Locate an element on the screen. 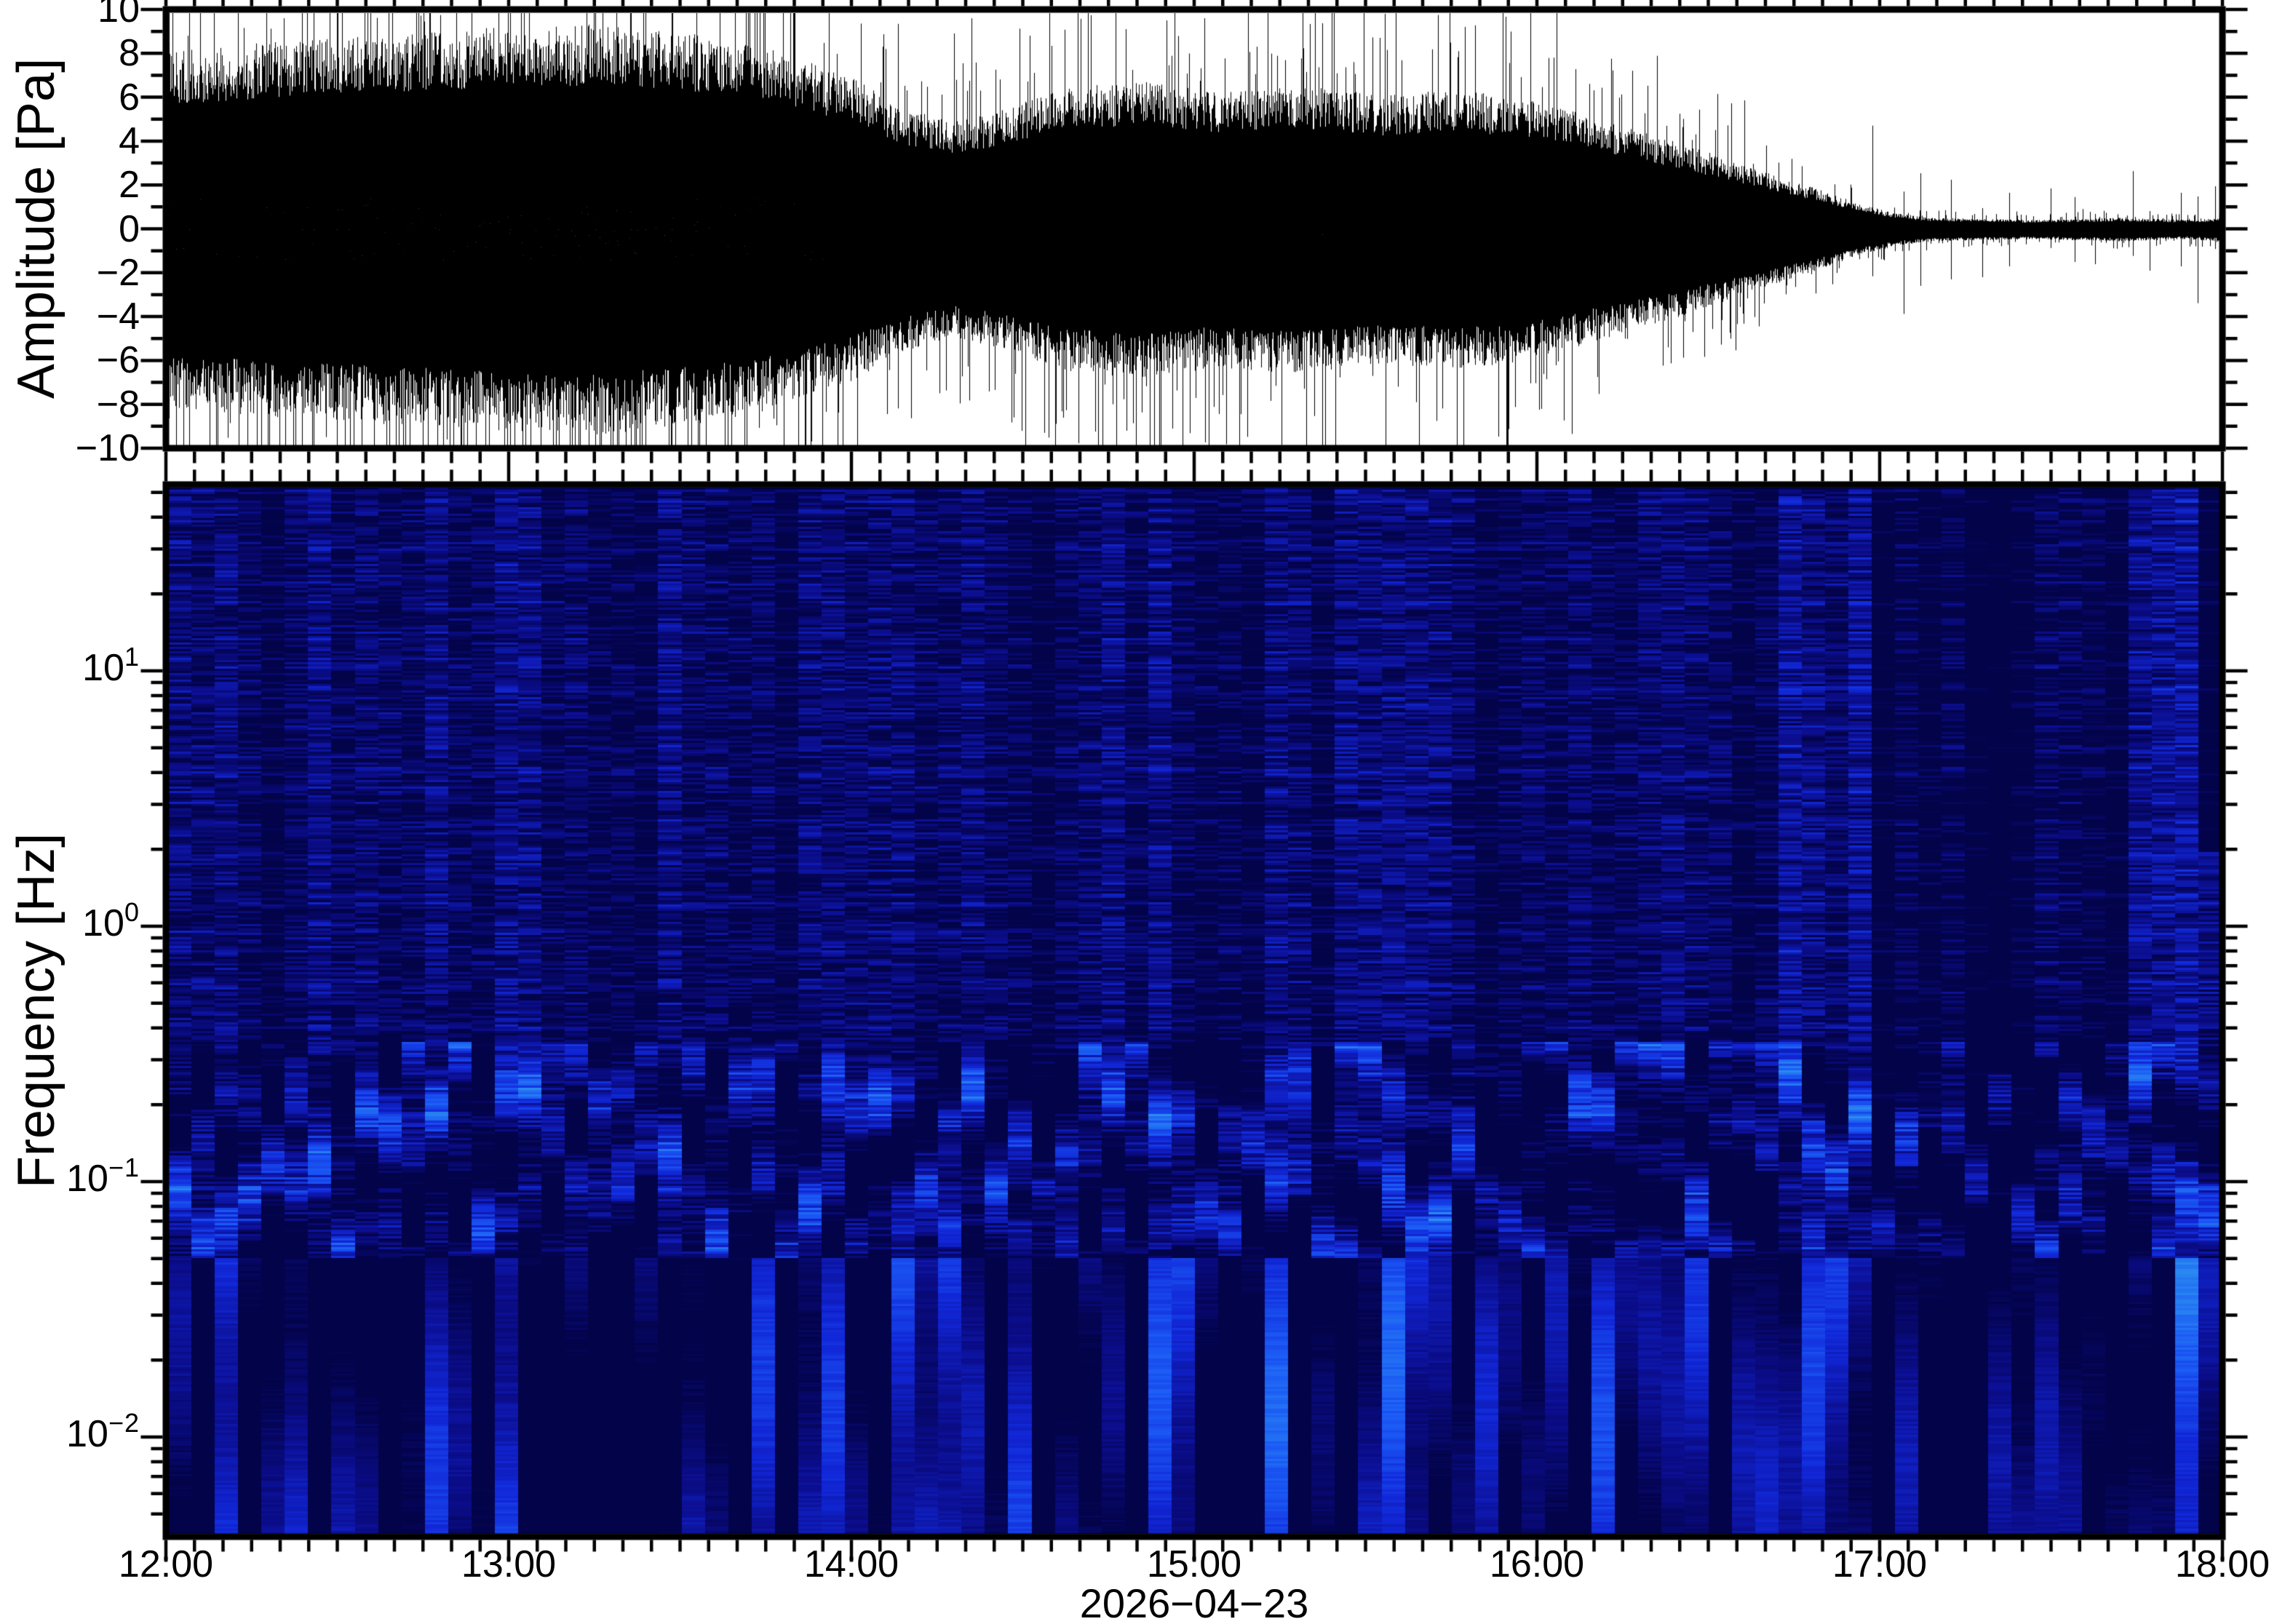 The height and width of the screenshot is (1624, 2269). amplitude-tick-label: −10 is located at coordinates (108, 448).